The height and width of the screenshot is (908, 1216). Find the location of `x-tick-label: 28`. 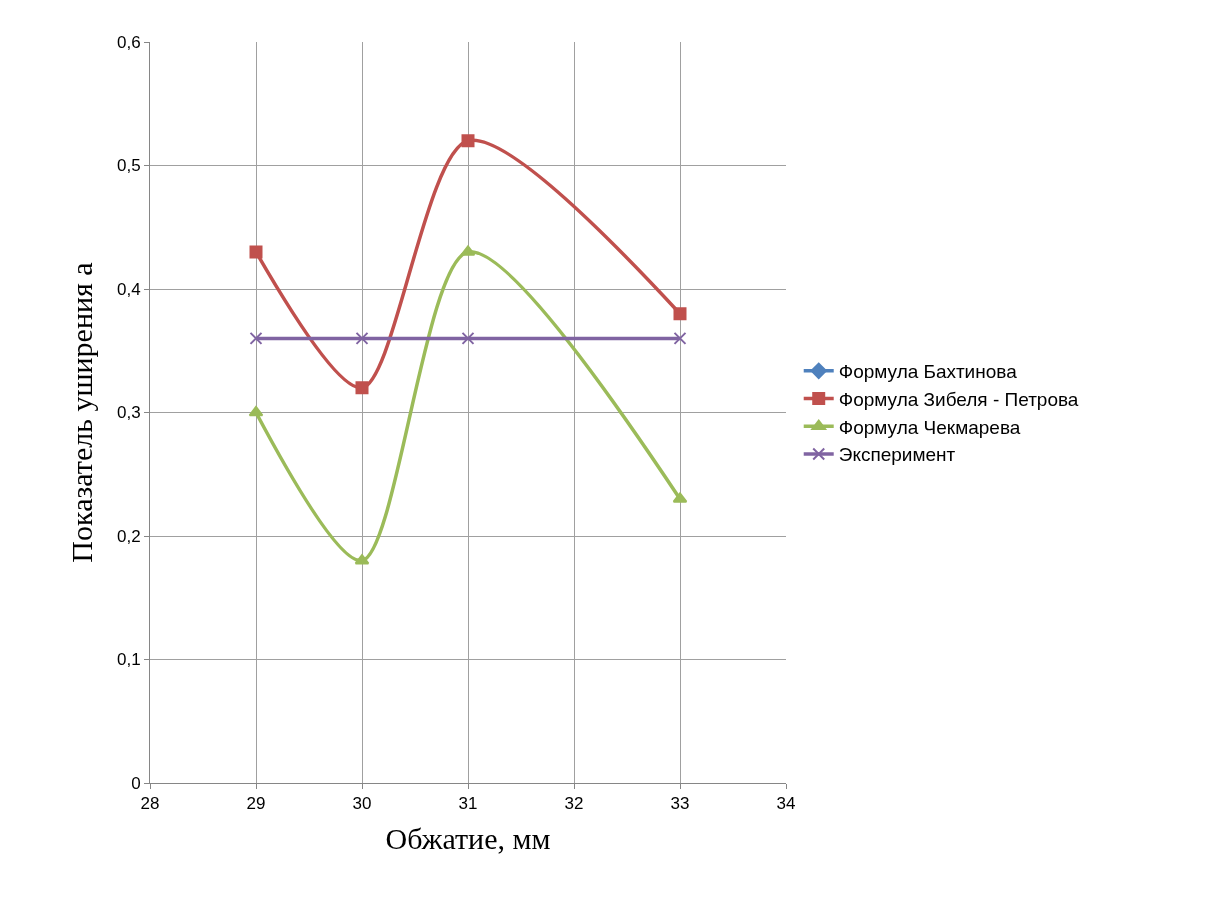

x-tick-label: 28 is located at coordinates (150, 804).